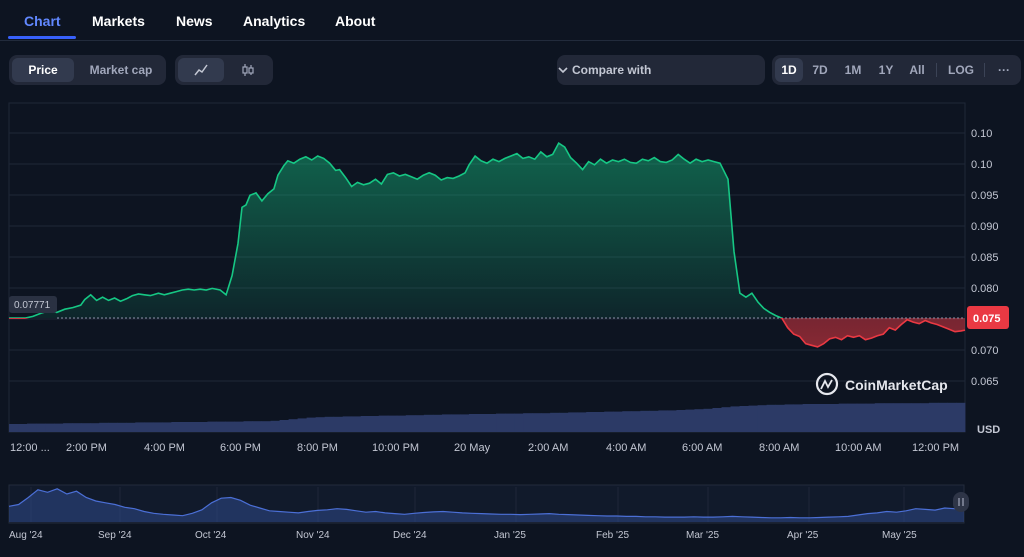 This screenshot has height=557, width=1024. What do you see at coordinates (858, 448) in the screenshot?
I see `x-tick-label: 10:00 AM` at bounding box center [858, 448].